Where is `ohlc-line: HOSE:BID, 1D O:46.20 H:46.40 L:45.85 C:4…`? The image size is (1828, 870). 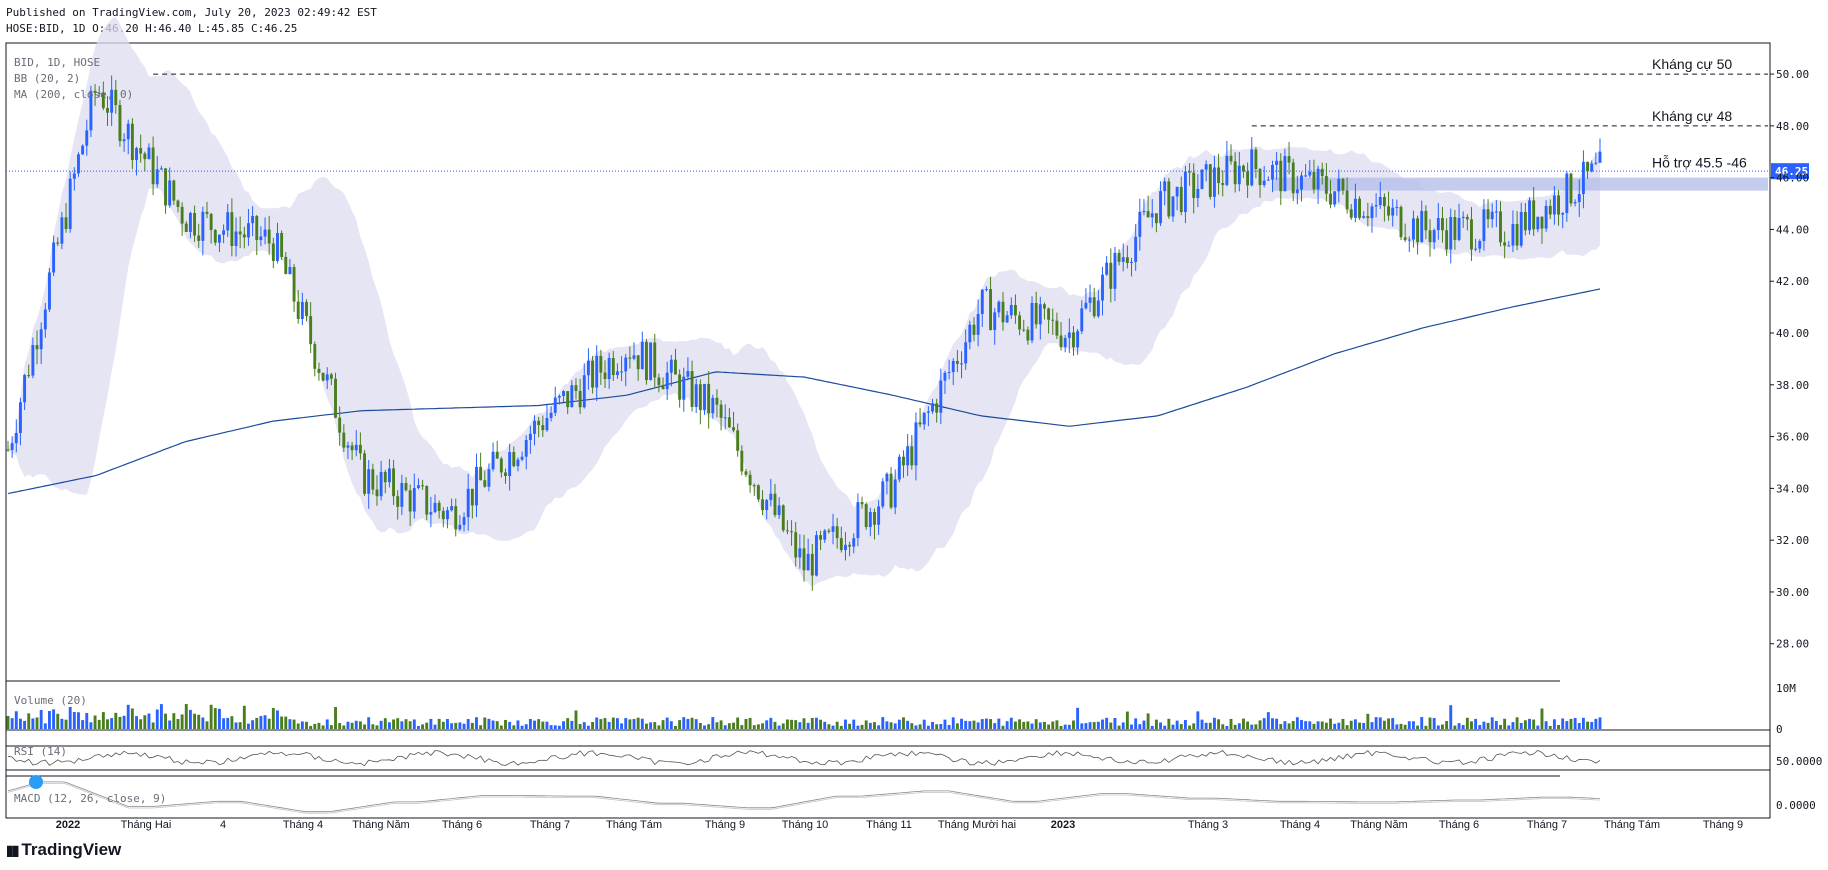 ohlc-line: HOSE:BID, 1D O:46.20 H:46.40 L:45.85 C:4… is located at coordinates (152, 28).